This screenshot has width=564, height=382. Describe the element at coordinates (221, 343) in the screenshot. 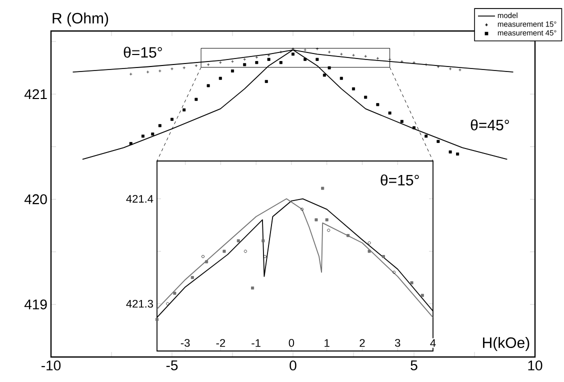

I see `x-tick-label: -2` at that location.